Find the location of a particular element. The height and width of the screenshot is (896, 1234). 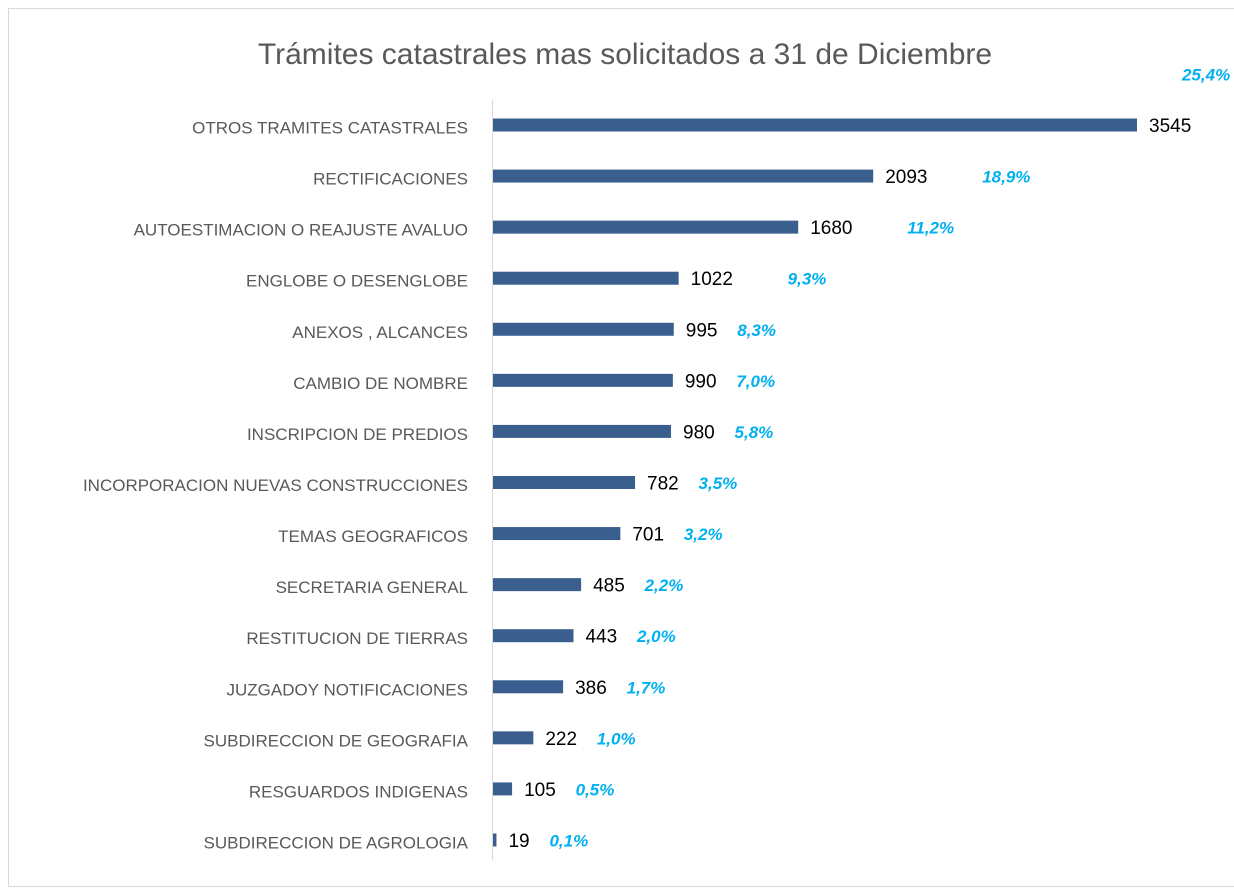

value-label: 1022 is located at coordinates (712, 279).